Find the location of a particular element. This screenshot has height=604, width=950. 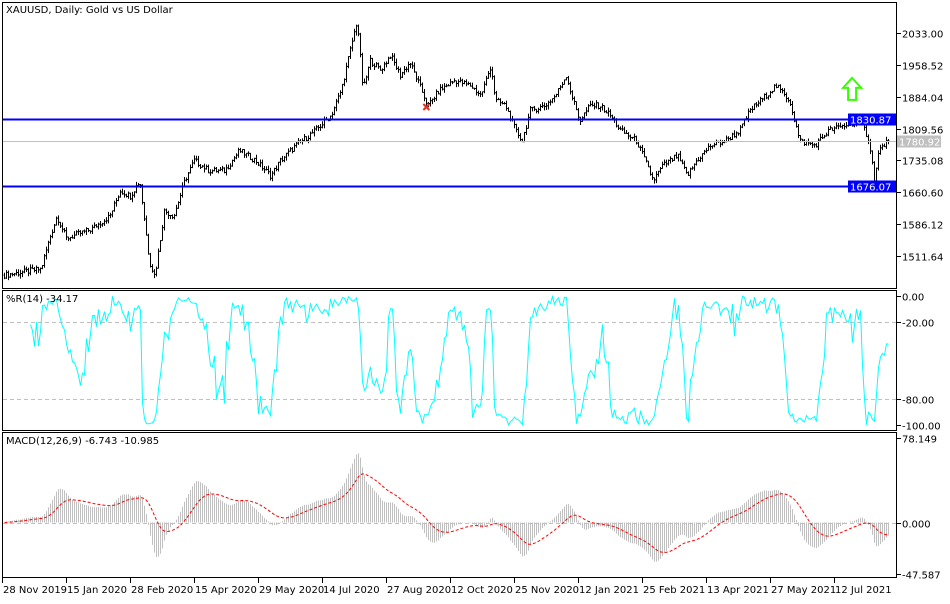

chart-title: XAUUSD, Daily: Gold vs US Dollar is located at coordinates (90, 10).